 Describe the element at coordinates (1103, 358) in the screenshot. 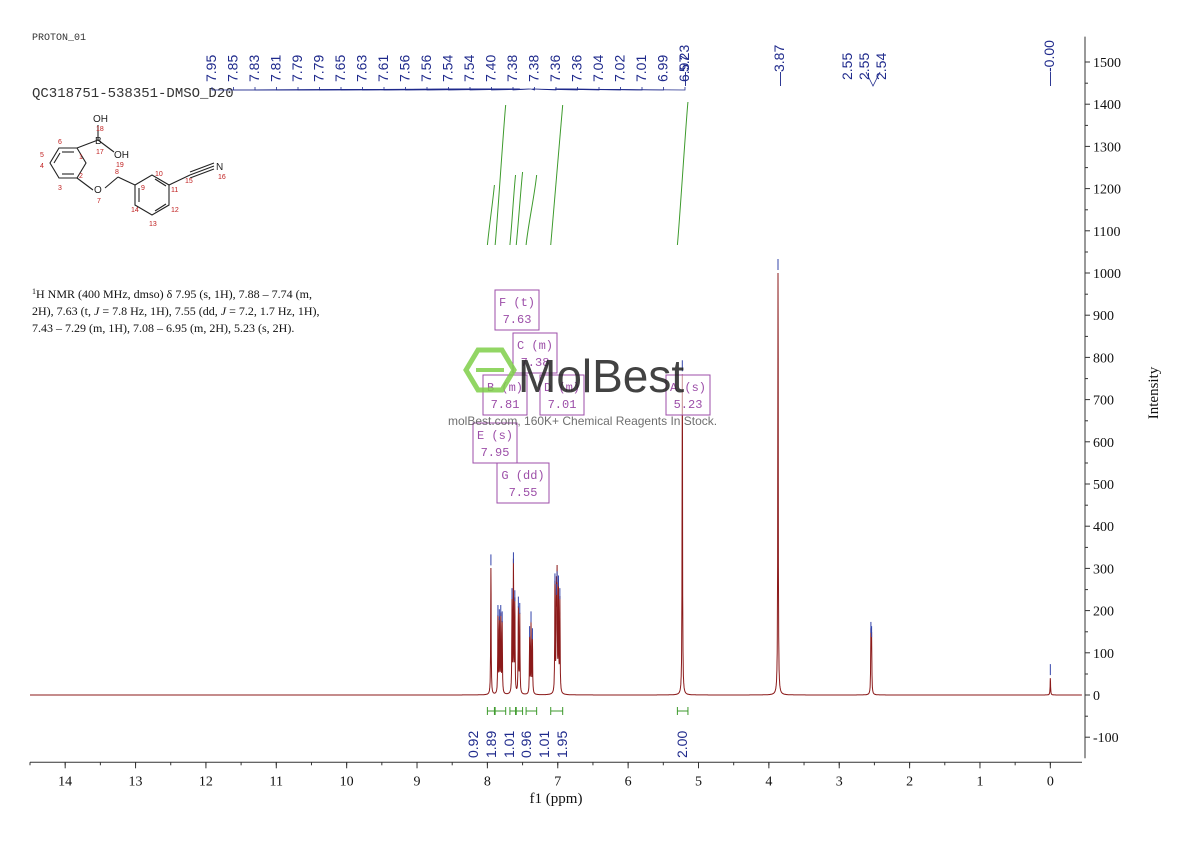

I see `y-tick-label: 800` at that location.